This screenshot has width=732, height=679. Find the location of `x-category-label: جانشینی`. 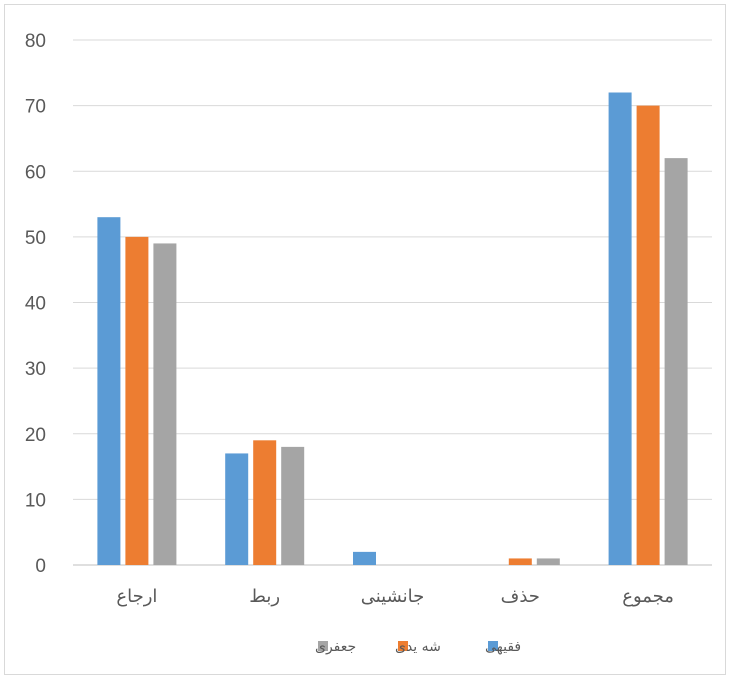

x-category-label: جانشینی is located at coordinates (393, 596).